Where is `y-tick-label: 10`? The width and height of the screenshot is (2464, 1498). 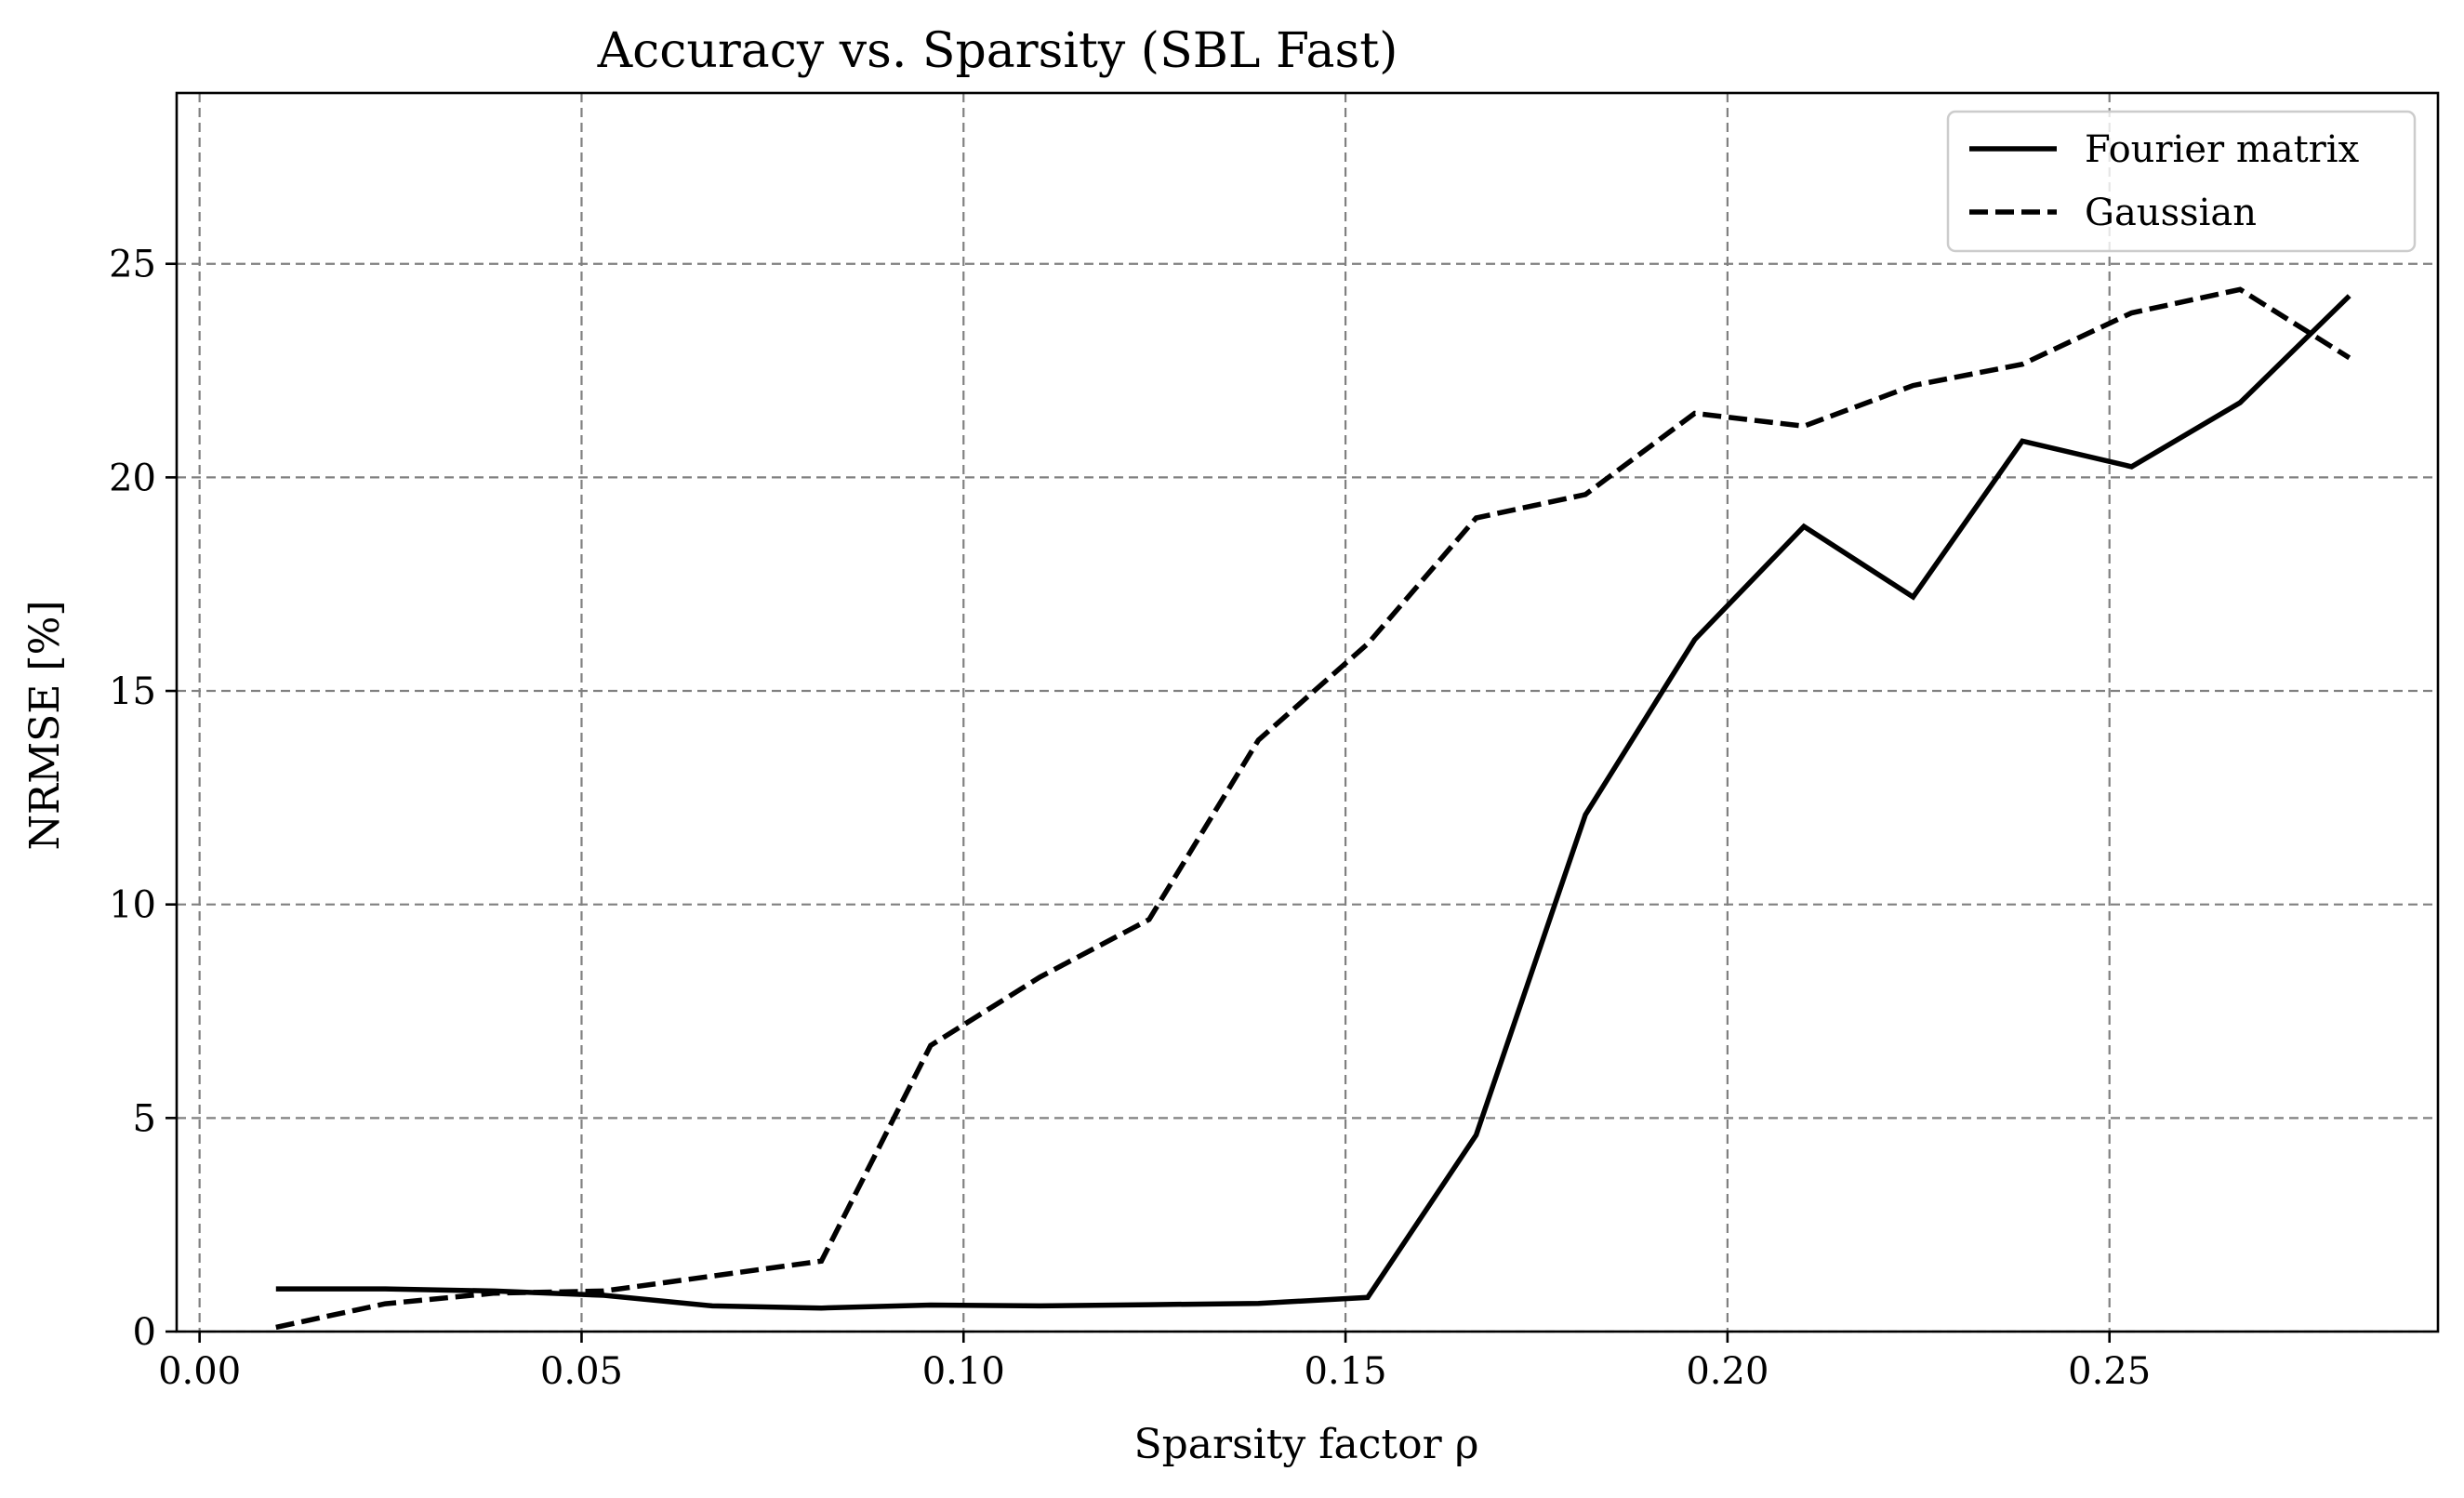 y-tick-label: 10 is located at coordinates (132, 905).